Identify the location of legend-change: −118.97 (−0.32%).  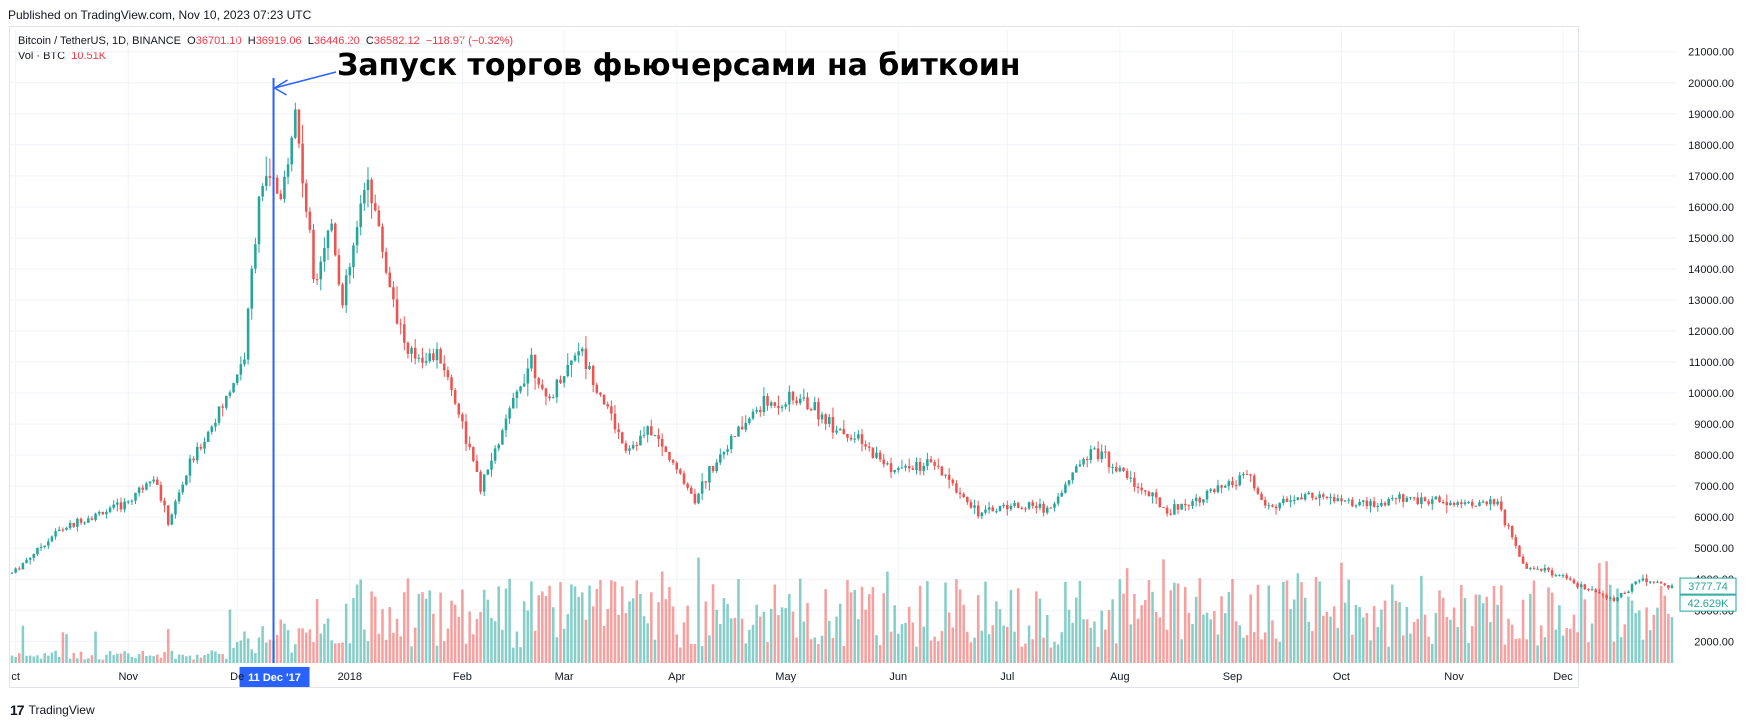
(469, 41).